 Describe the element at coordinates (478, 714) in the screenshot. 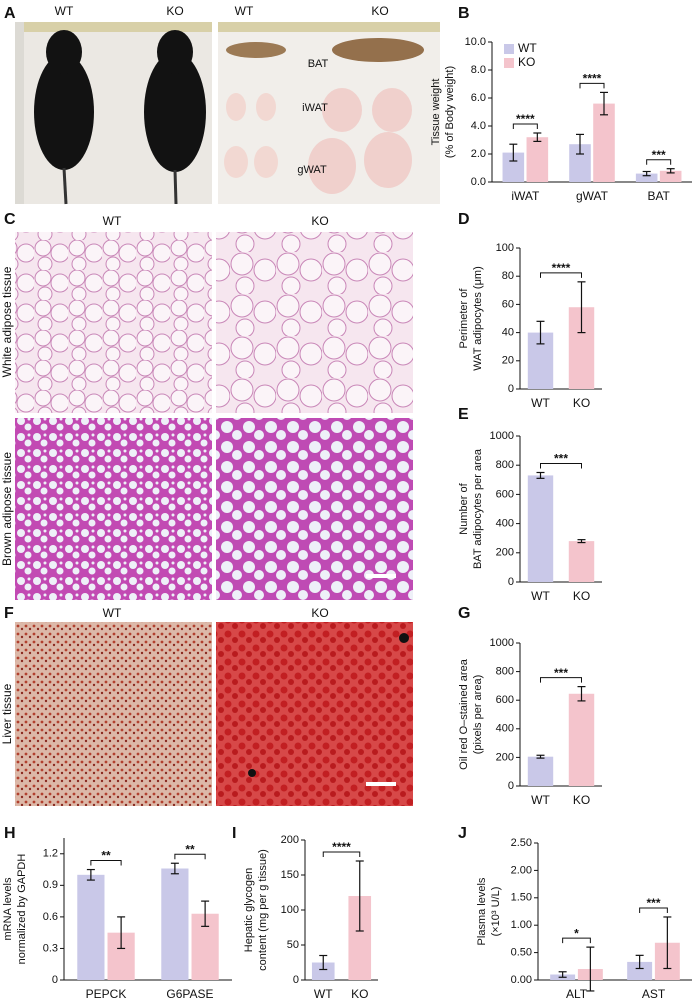

I see `y-axis-title: (pixels per area)` at that location.